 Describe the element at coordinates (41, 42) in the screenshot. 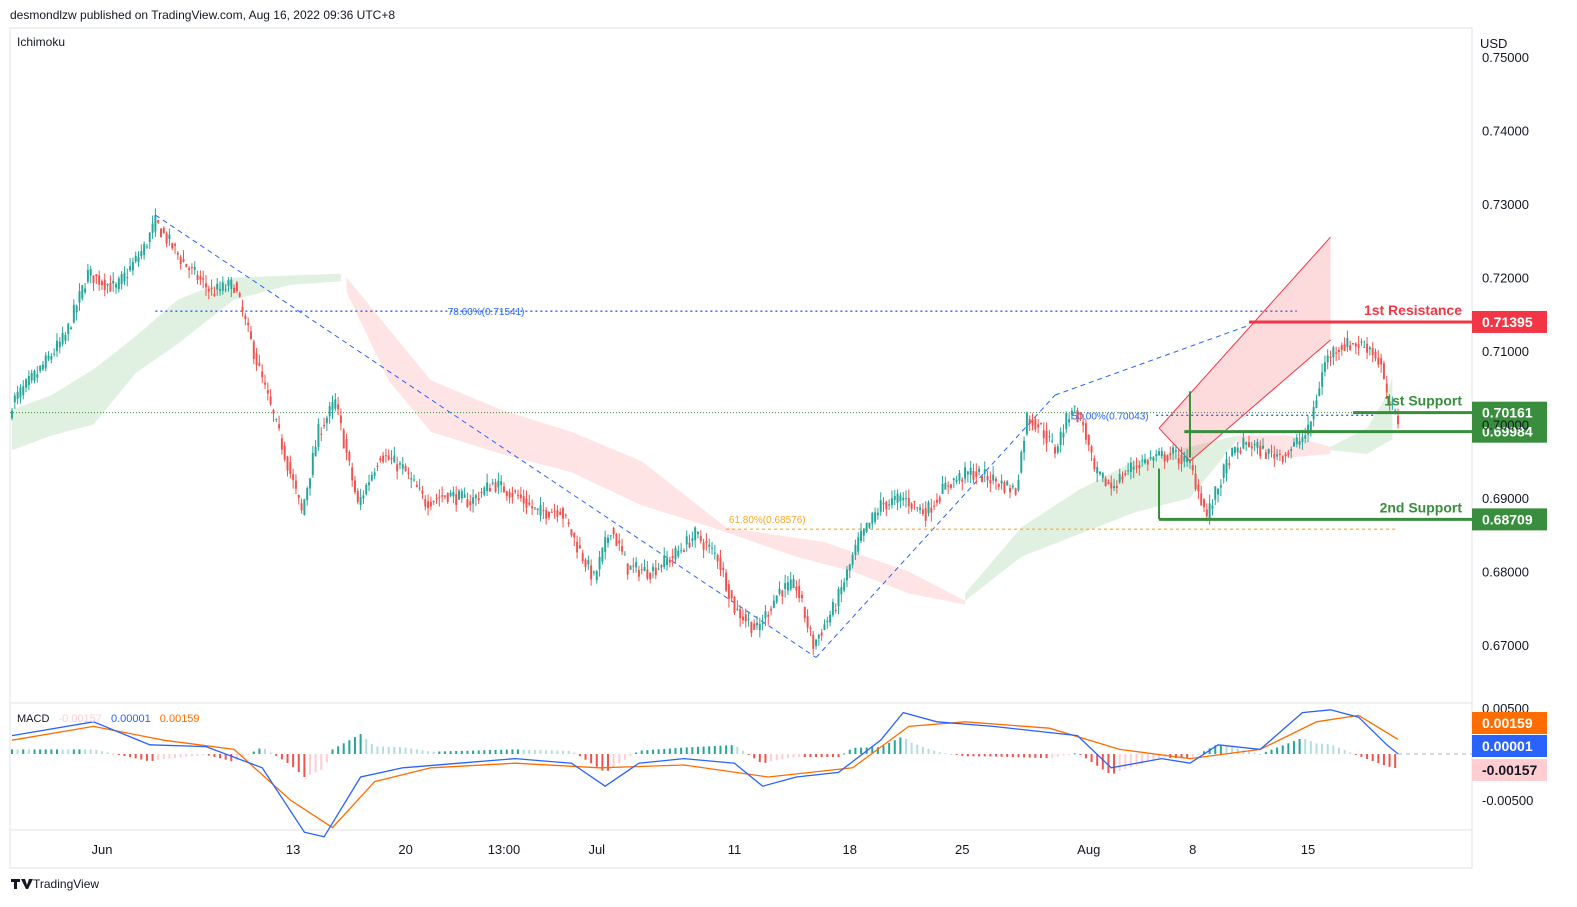

I see `indicator-label: Ichimoku` at that location.